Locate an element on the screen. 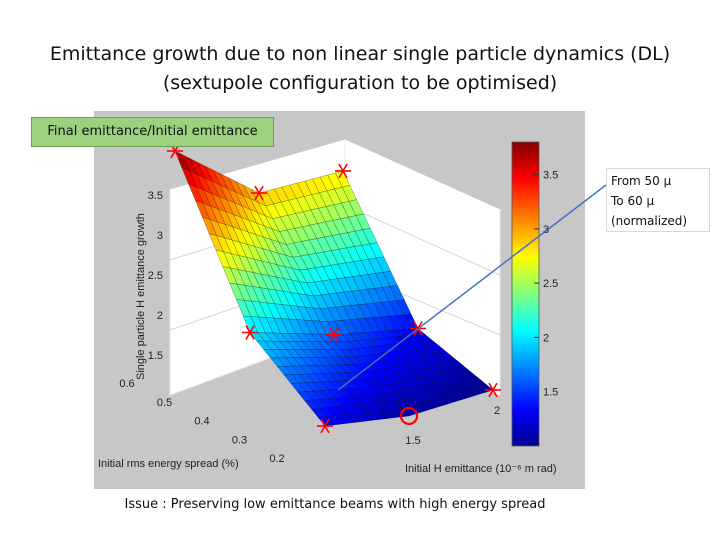 The width and height of the screenshot is (720, 540). colorbar-tick-label: 2 is located at coordinates (546, 338).